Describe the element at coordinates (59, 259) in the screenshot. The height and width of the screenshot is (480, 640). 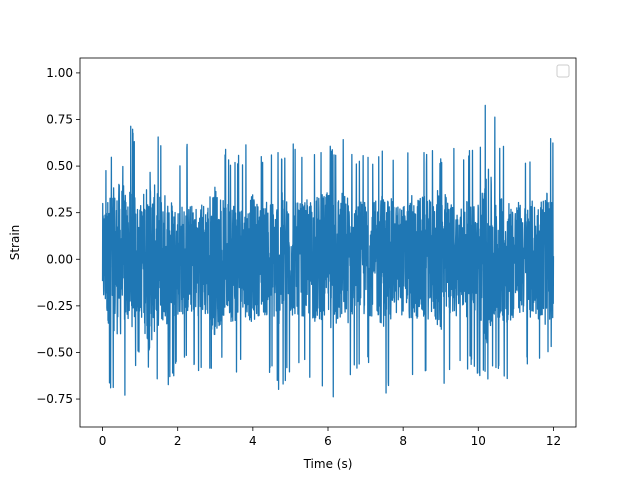
I see `y-tick-label: 0.00` at that location.